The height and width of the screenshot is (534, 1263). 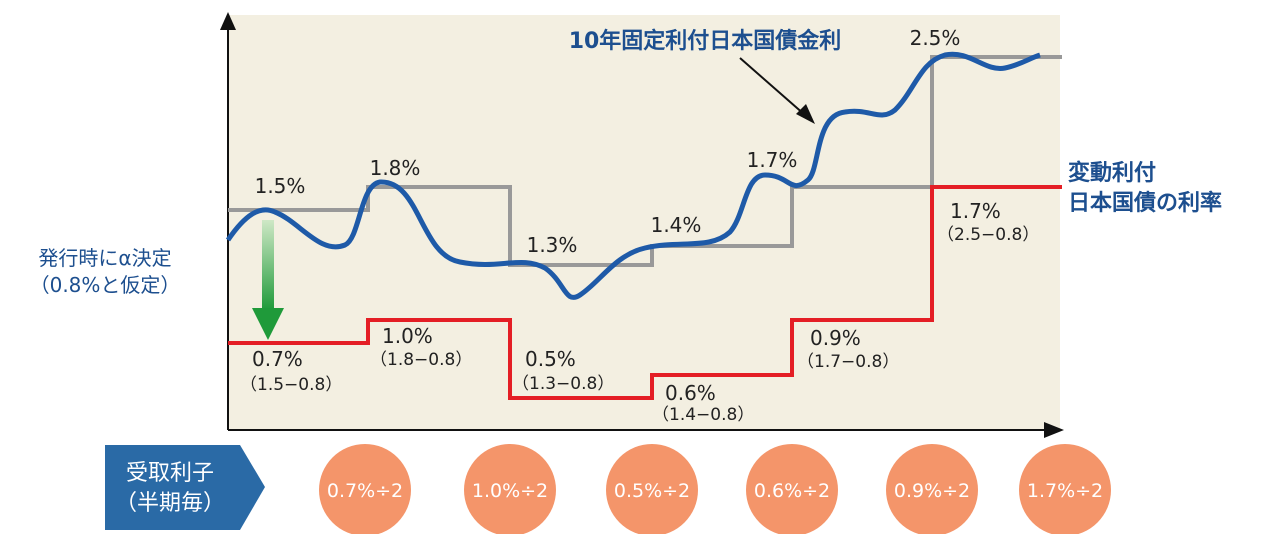 I want to click on green-arrow-shaft, so click(x=268, y=265).